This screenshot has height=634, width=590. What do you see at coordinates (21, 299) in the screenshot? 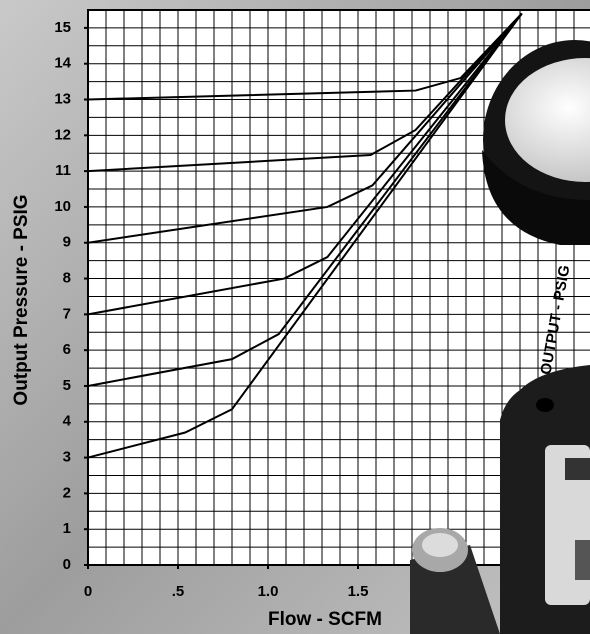
I see `y-axis-title: Output Pressure - PSIG` at bounding box center [21, 299].